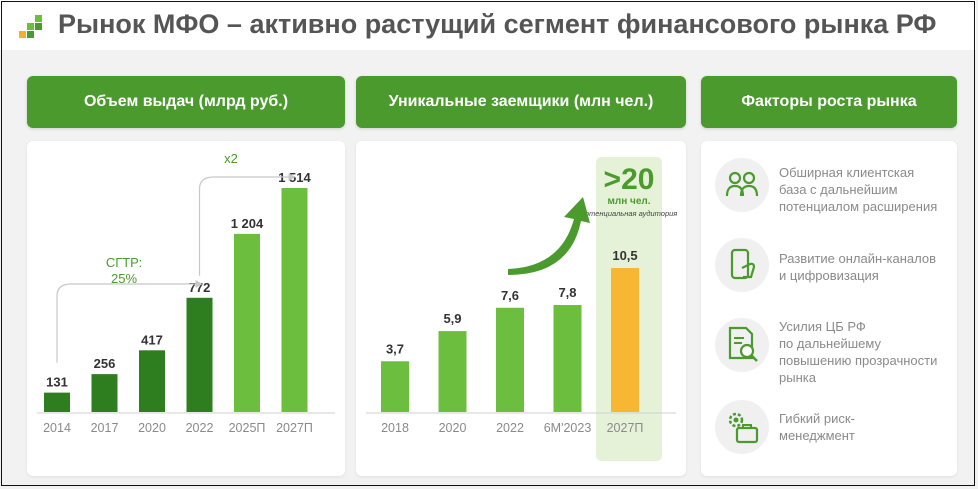 The image size is (978, 489). What do you see at coordinates (742, 185) in the screenshot?
I see `people-icon` at bounding box center [742, 185].